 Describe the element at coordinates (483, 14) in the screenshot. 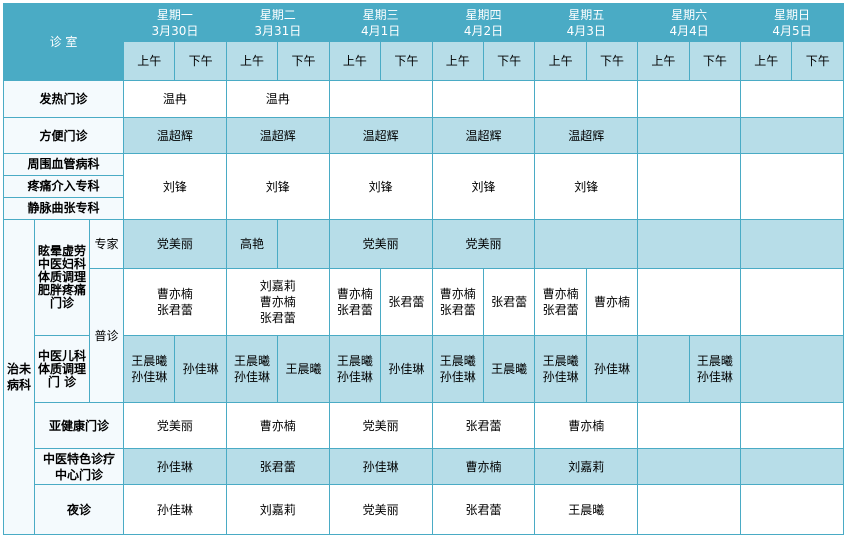

I see `weekday: 星期四` at that location.